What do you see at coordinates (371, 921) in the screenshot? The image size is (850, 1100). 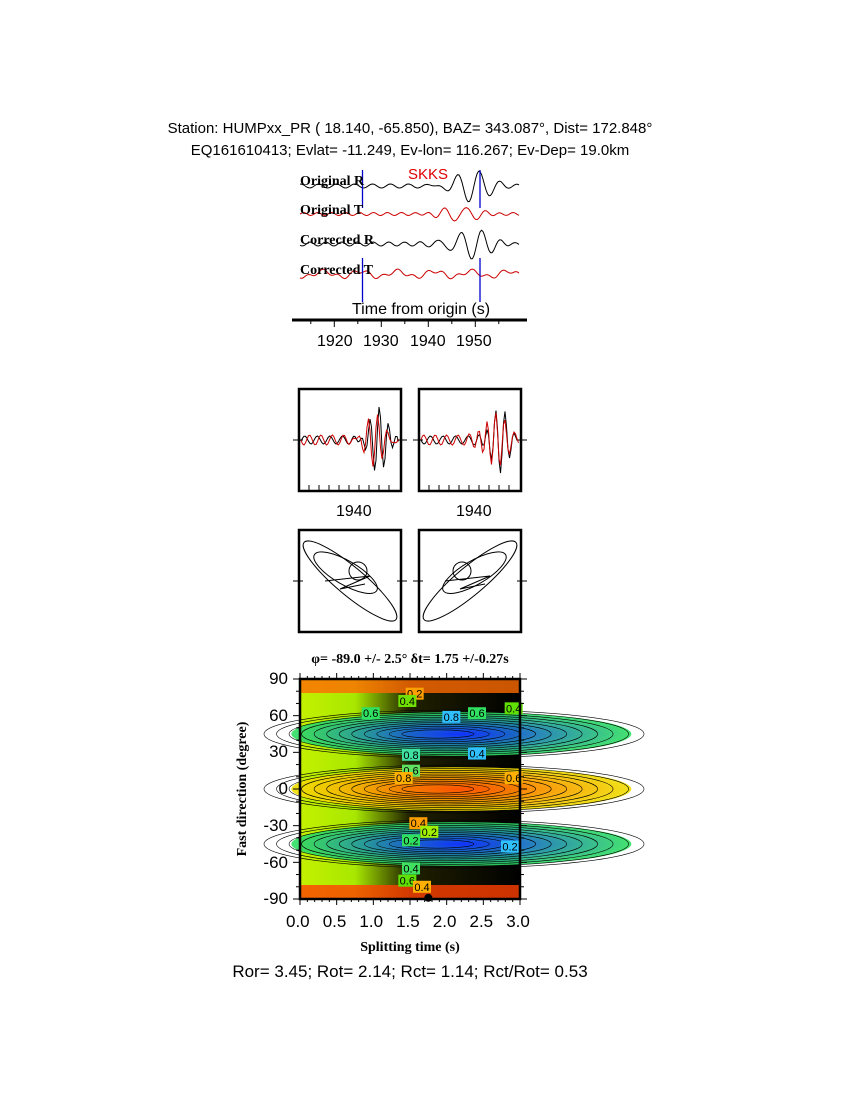 I see `x-tick-label: 1.0` at bounding box center [371, 921].